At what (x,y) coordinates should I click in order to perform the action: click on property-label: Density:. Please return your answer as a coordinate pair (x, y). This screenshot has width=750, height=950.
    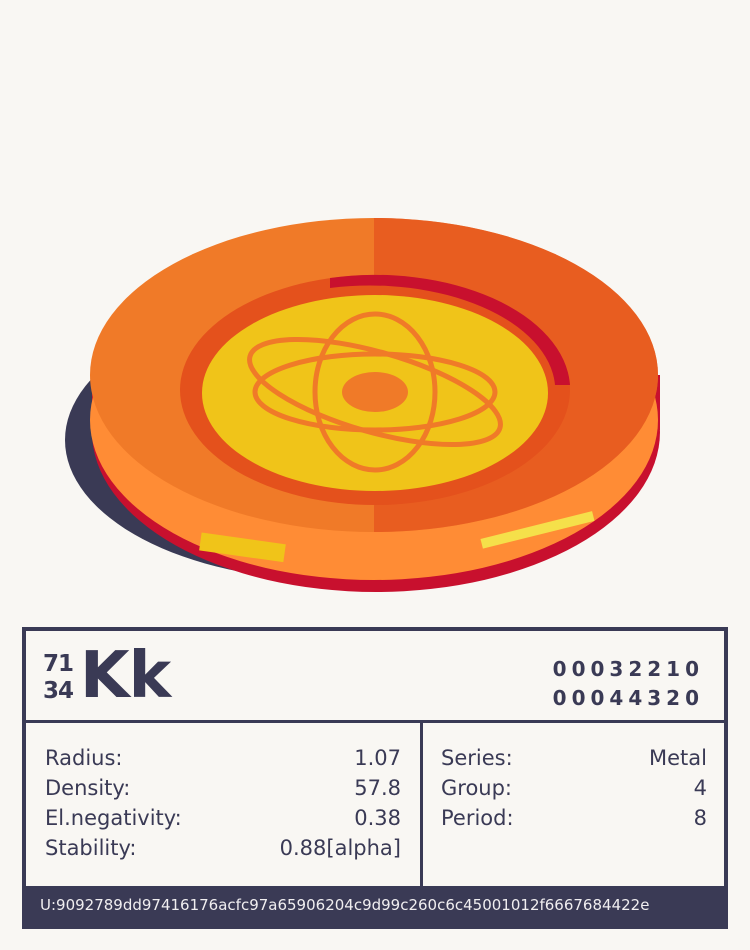
    Looking at the image, I should click on (88, 788).